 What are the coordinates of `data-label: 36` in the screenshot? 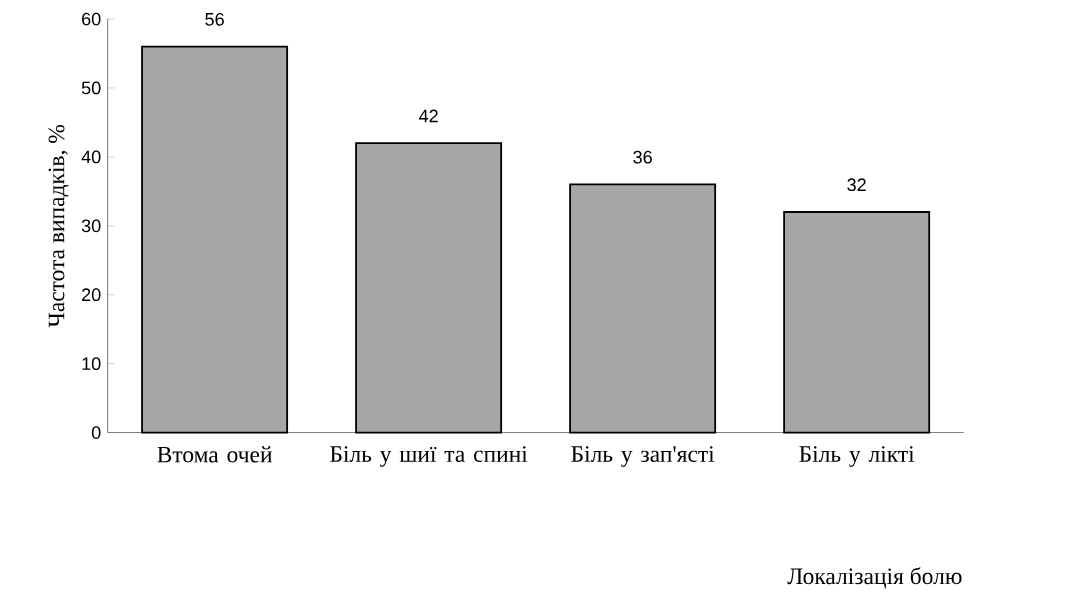 It's located at (642, 157).